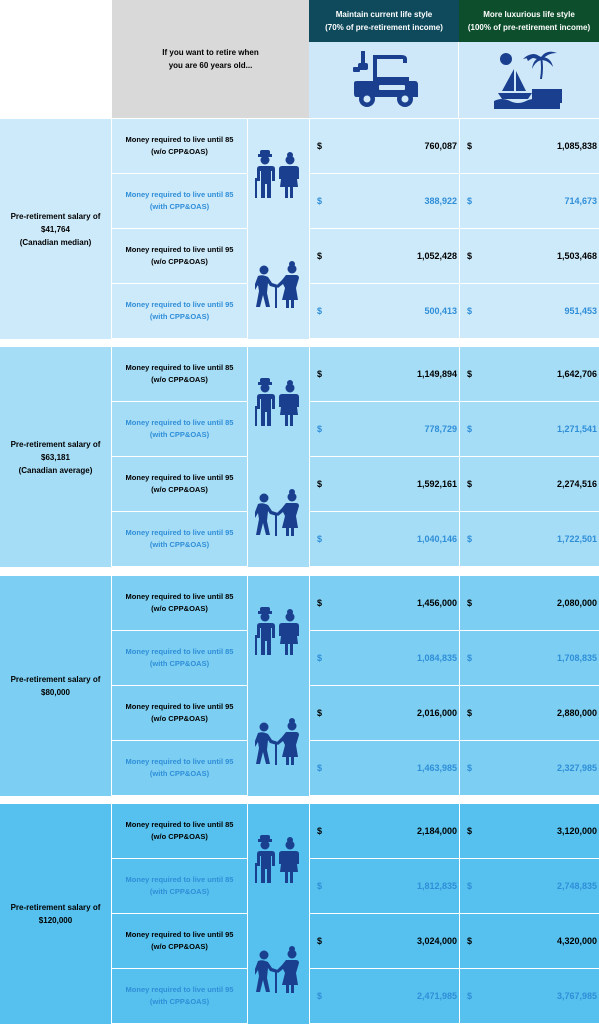  I want to click on money-cell-lifestyle-current: $1,052,428, so click(384, 256).